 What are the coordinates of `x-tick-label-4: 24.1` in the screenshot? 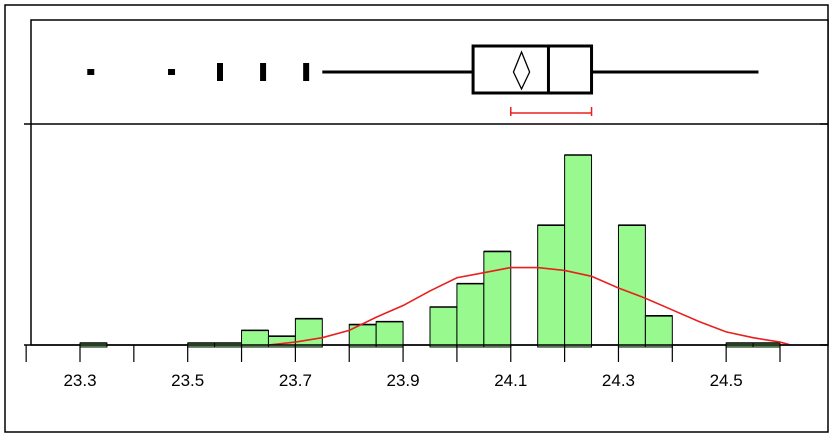 It's located at (510, 380).